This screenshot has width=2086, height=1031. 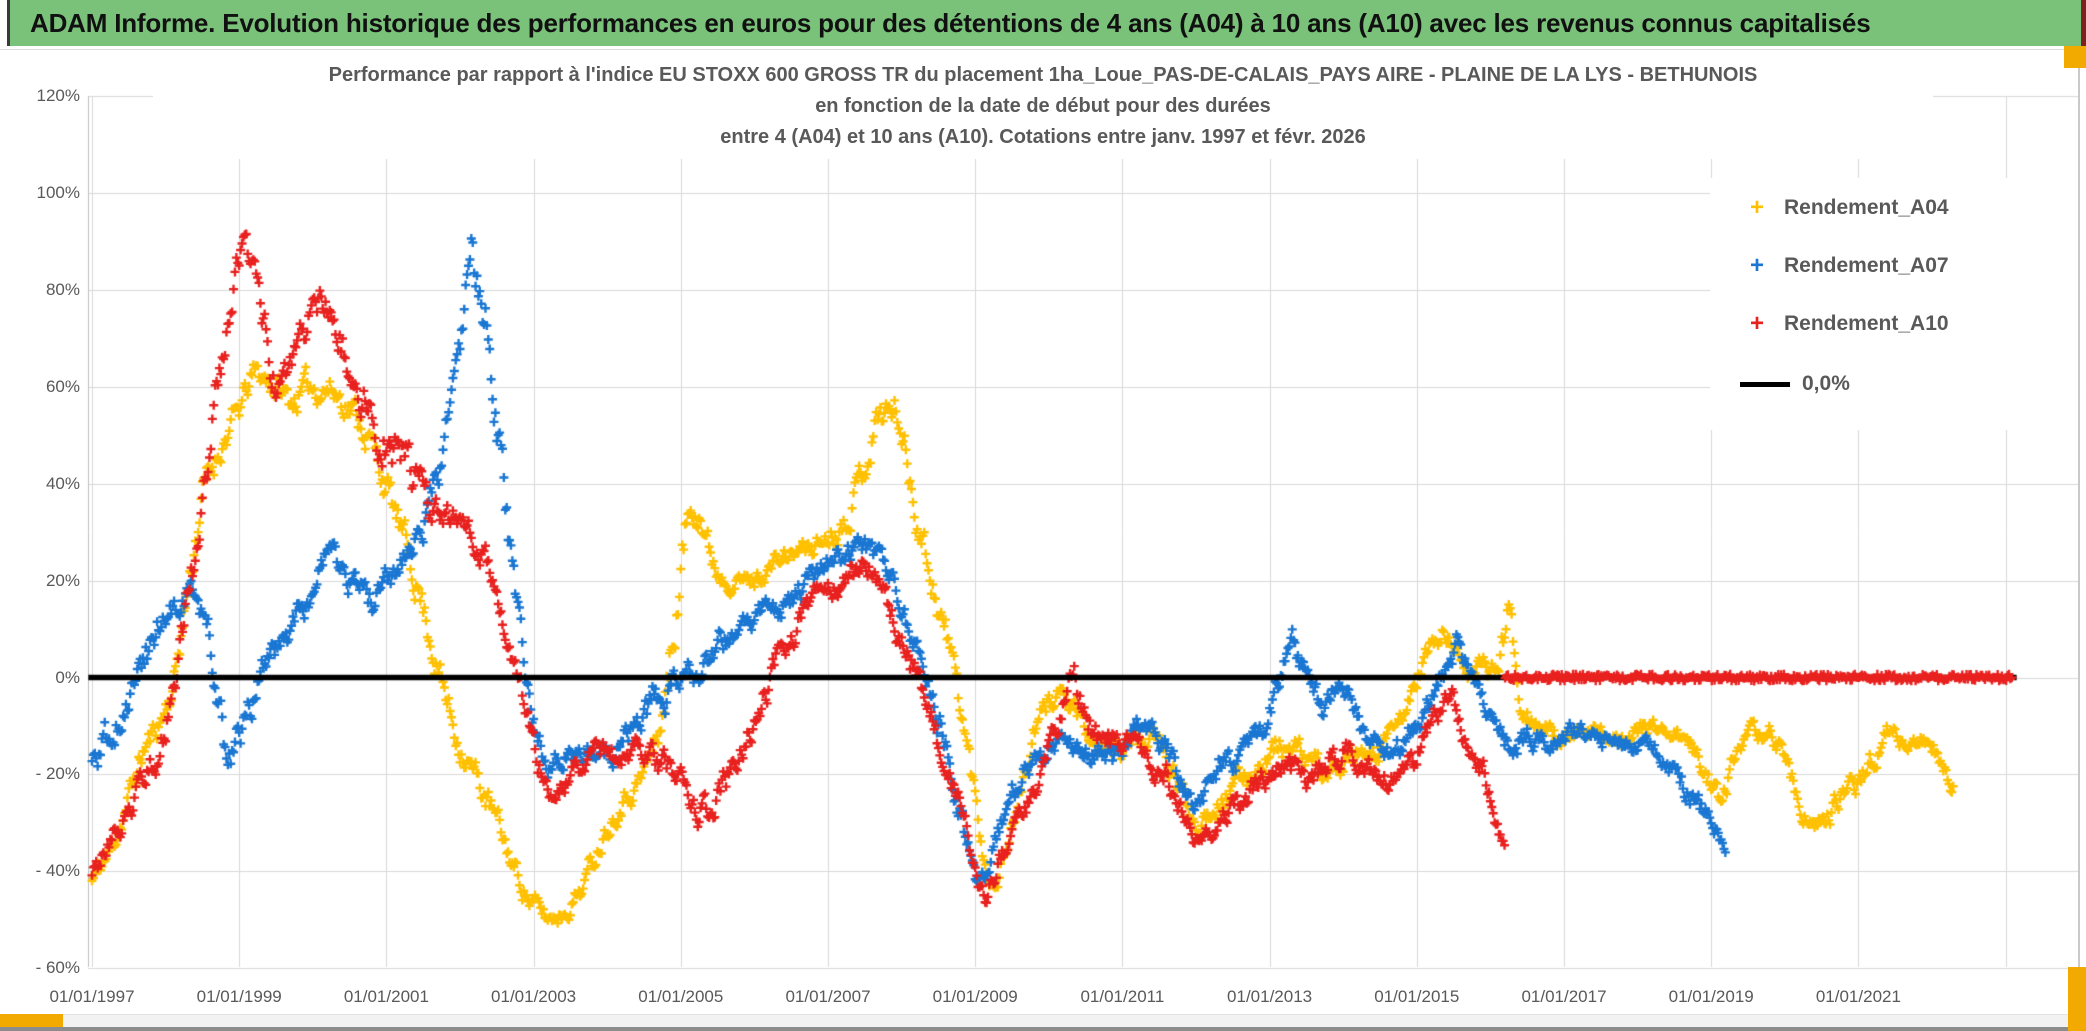 I want to click on window-bottom-border, so click(x=1043, y=1029).